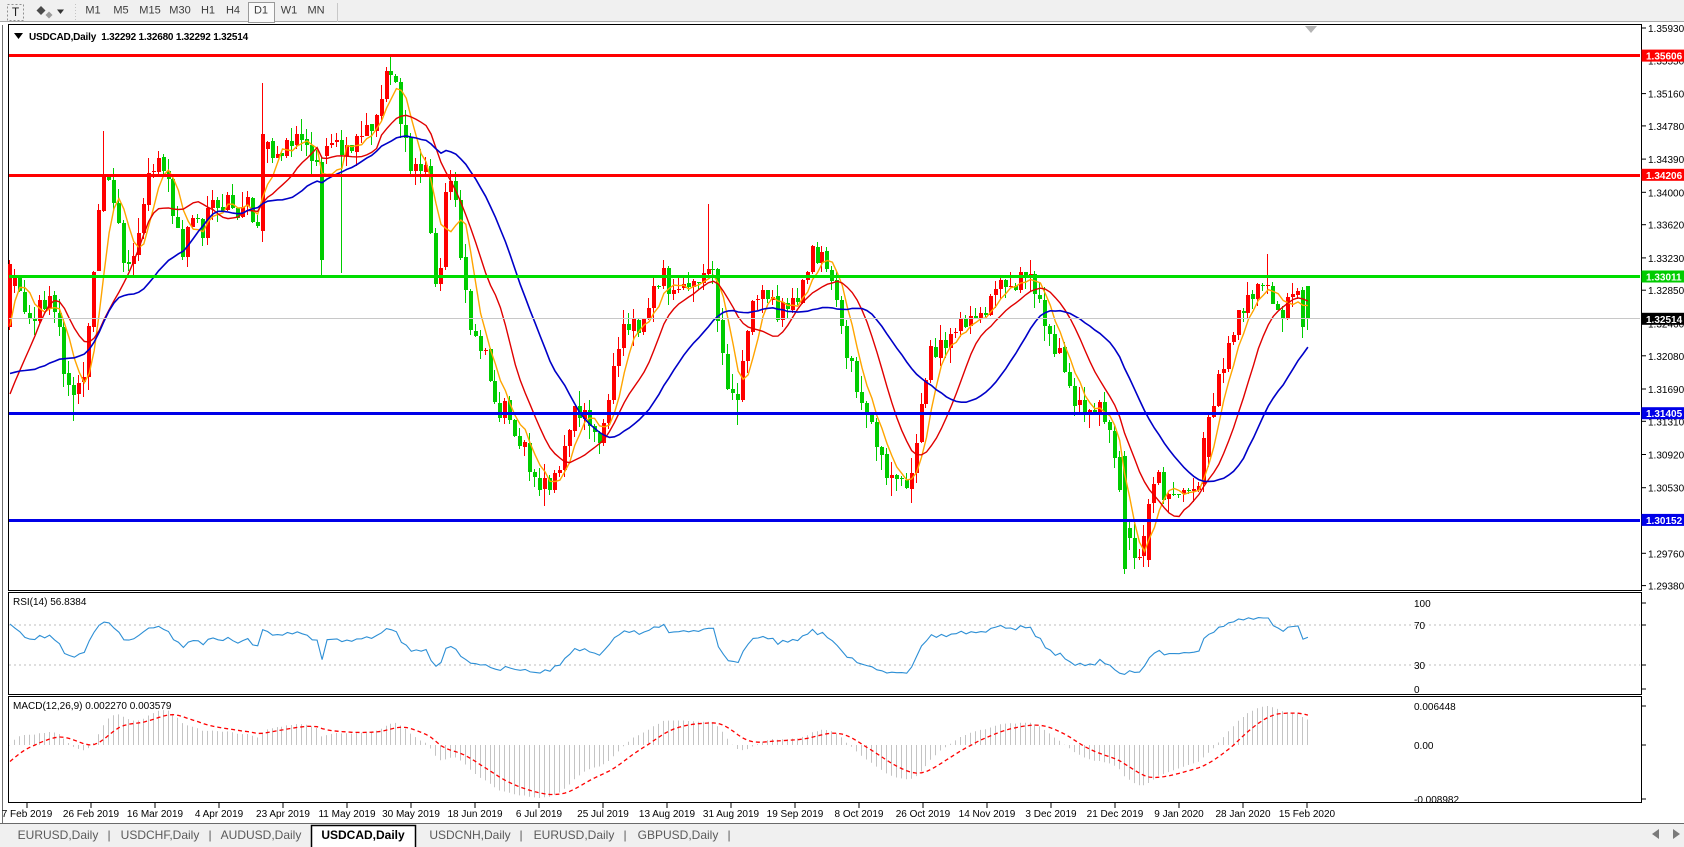 This screenshot has width=1684, height=847. What do you see at coordinates (859, 814) in the screenshot?
I see `svg-text: 8 Oct 2019` at bounding box center [859, 814].